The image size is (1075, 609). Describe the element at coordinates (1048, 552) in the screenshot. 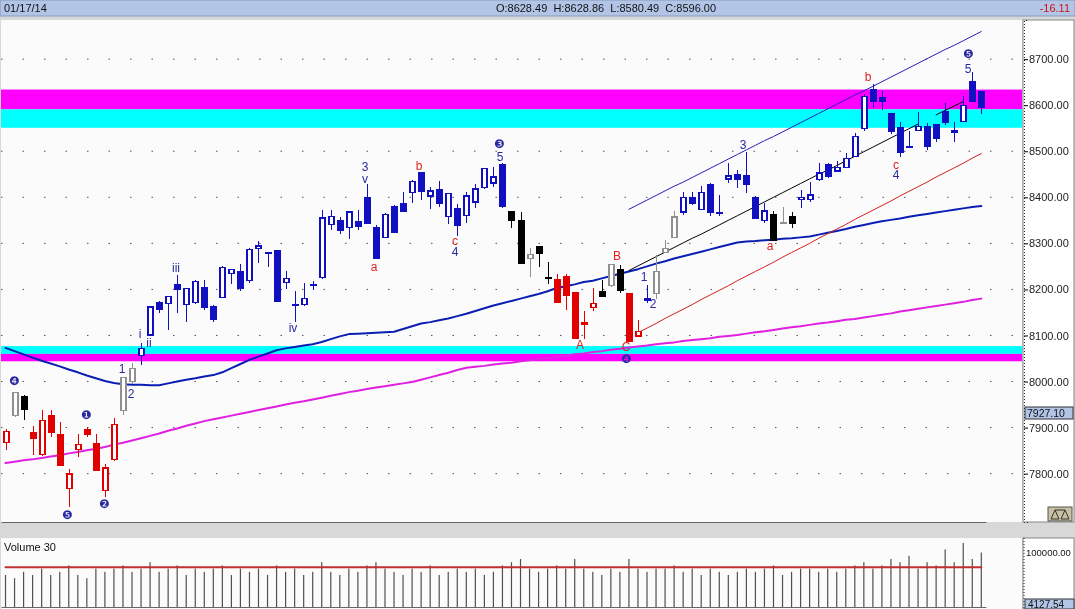

I see `text: 100000.00` at that location.